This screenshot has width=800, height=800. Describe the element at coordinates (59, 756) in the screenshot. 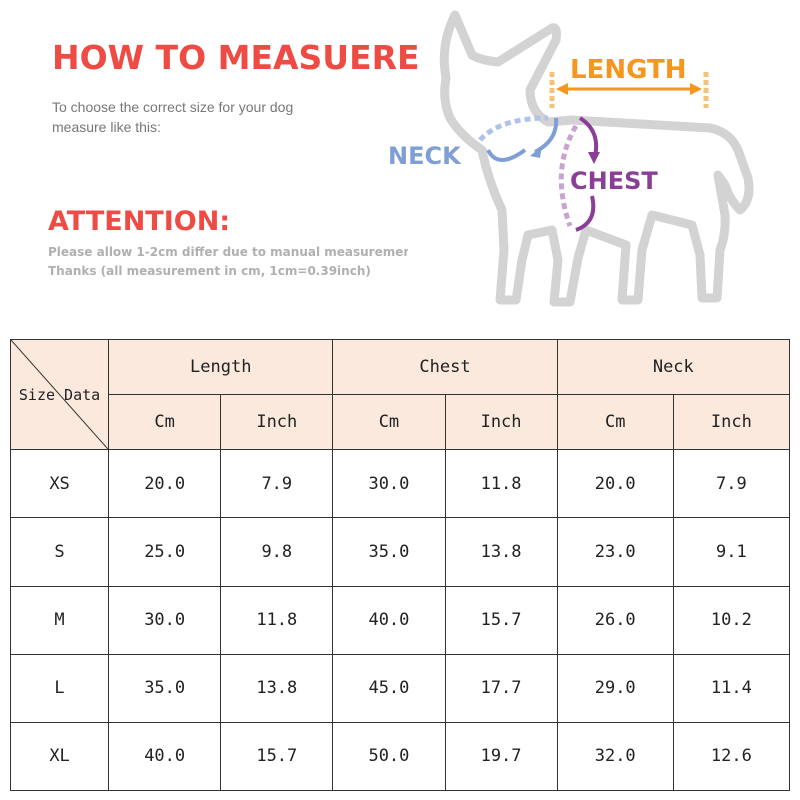

I see `size-cell: XL` at that location.